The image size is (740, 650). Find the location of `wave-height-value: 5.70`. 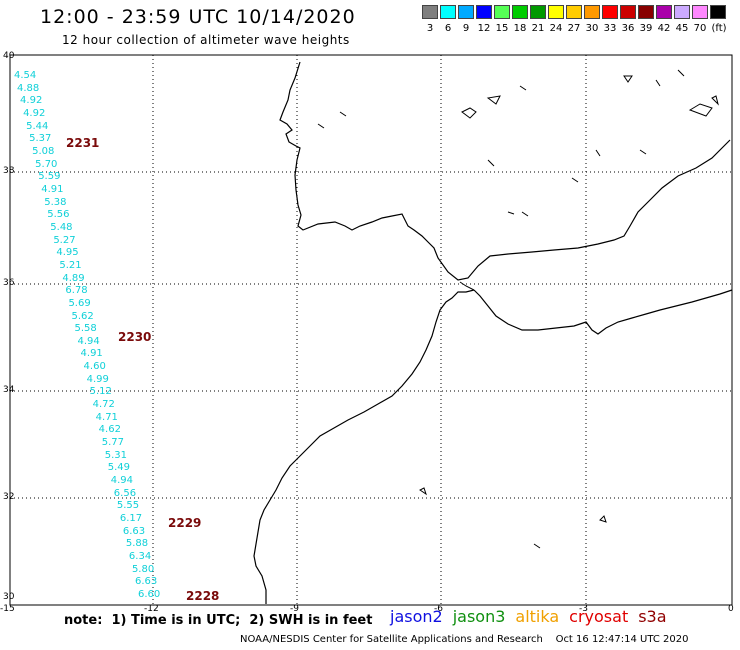

wave-height-value: 5.70 is located at coordinates (46, 164).